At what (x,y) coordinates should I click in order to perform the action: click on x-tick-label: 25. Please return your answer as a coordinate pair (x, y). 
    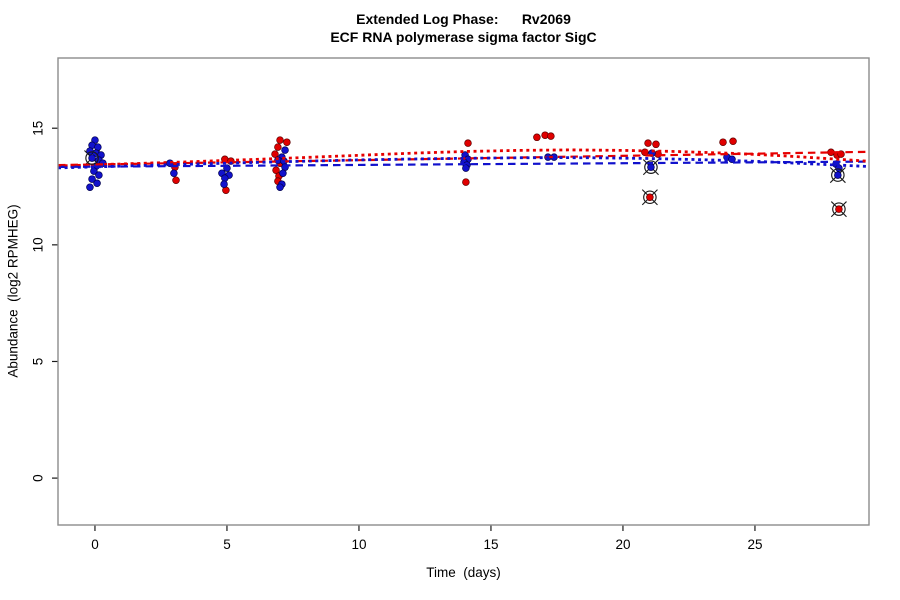
    Looking at the image, I should click on (754, 544).